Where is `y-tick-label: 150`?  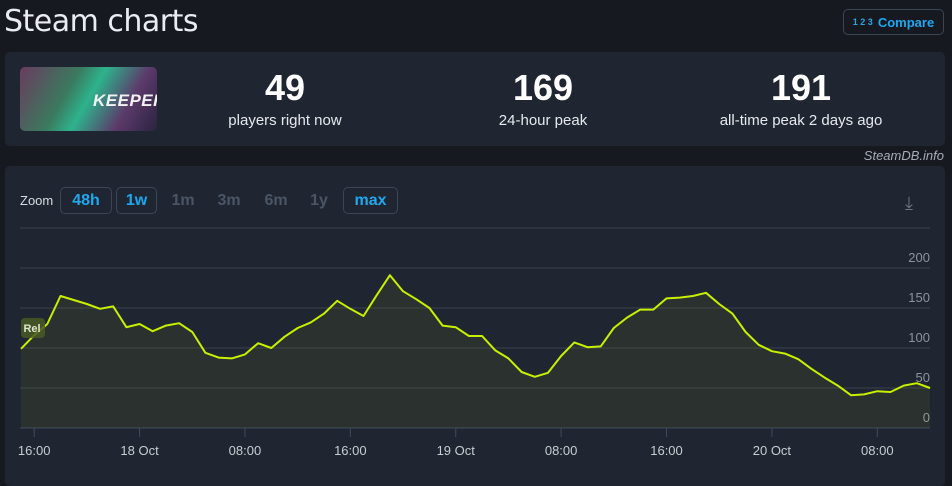
y-tick-label: 150 is located at coordinates (919, 297).